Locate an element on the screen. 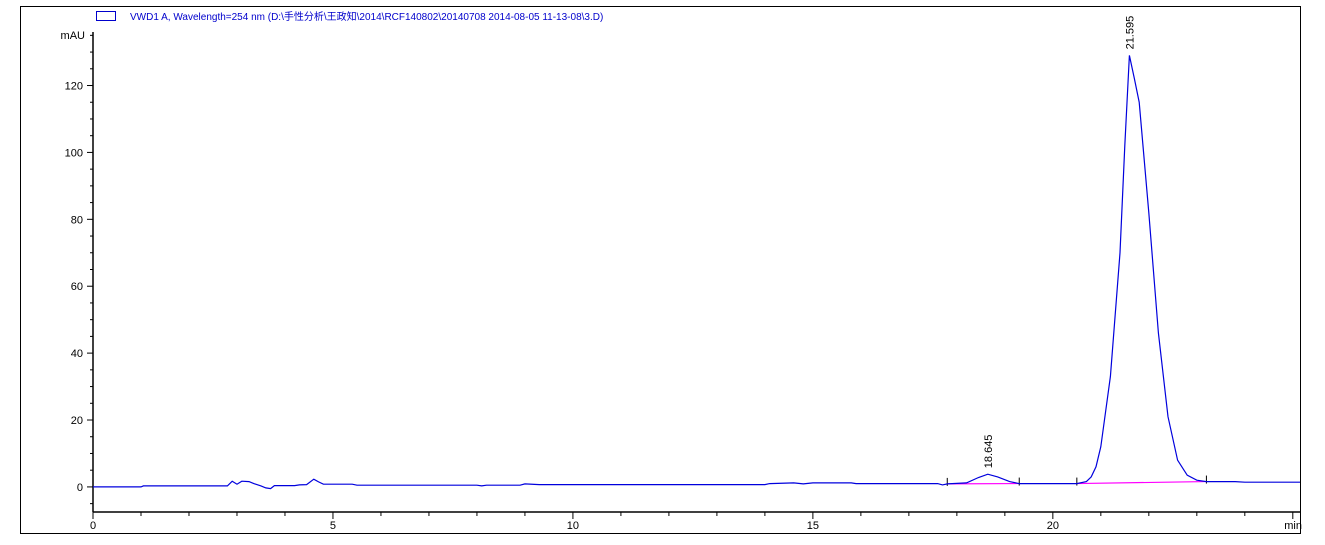  y-tick-label: 120 is located at coordinates (74, 87).